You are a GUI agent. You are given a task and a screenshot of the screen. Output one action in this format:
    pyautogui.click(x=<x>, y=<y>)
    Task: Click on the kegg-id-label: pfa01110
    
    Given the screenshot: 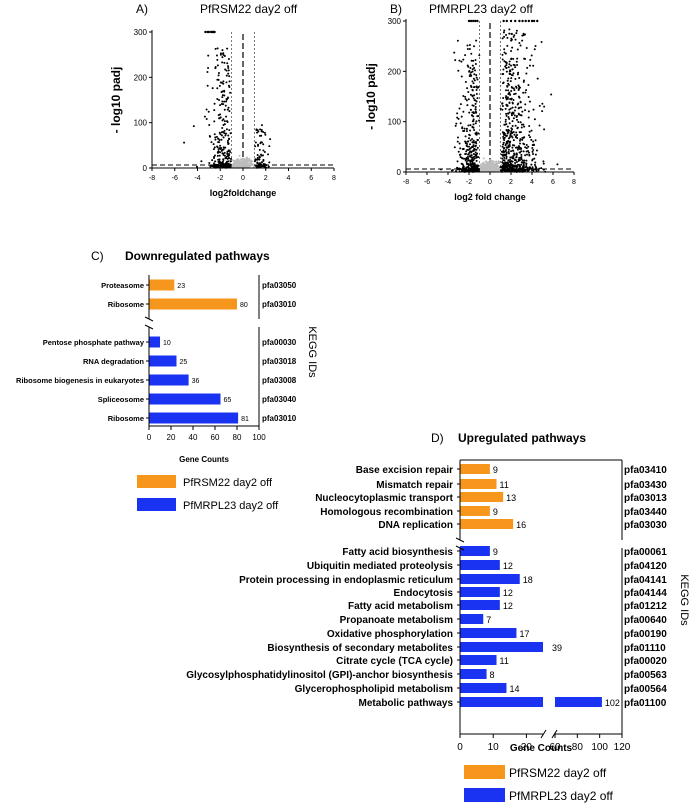 What is the action you would take?
    pyautogui.click(x=645, y=648)
    